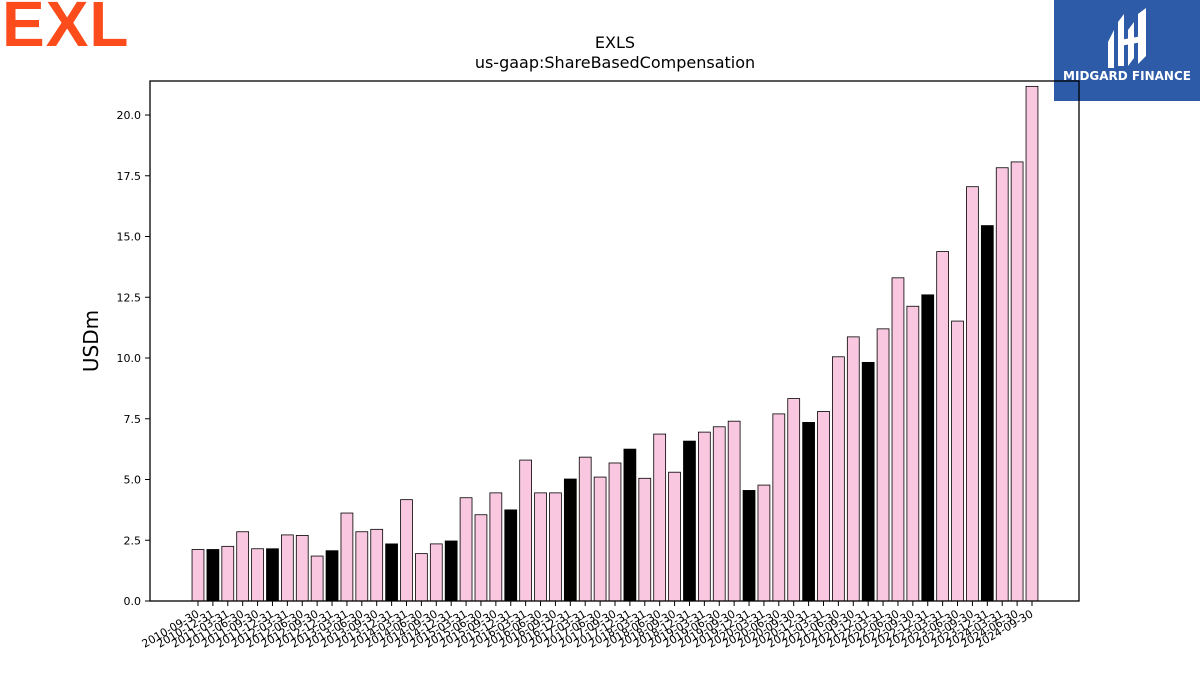 This screenshot has width=1200, height=675. What do you see at coordinates (133, 601) in the screenshot?
I see `y-tick-label: 0.0` at bounding box center [133, 601].